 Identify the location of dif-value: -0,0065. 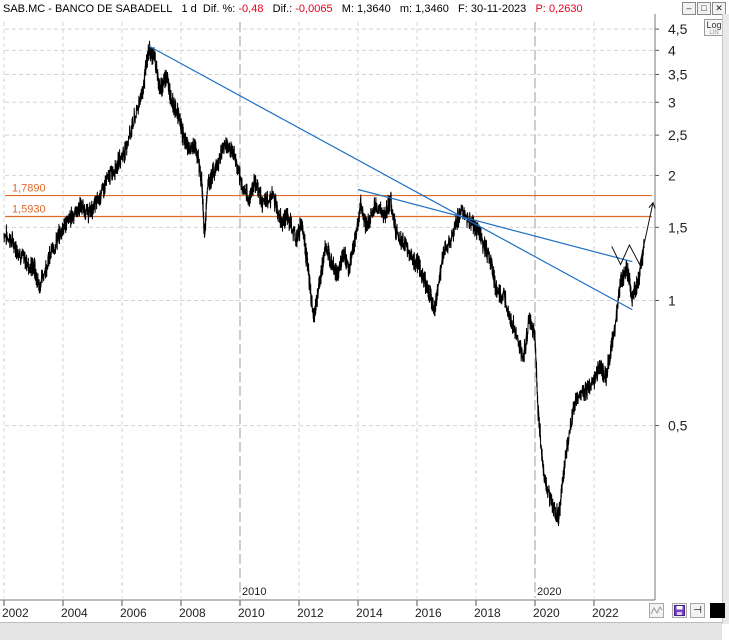
(314, 9).